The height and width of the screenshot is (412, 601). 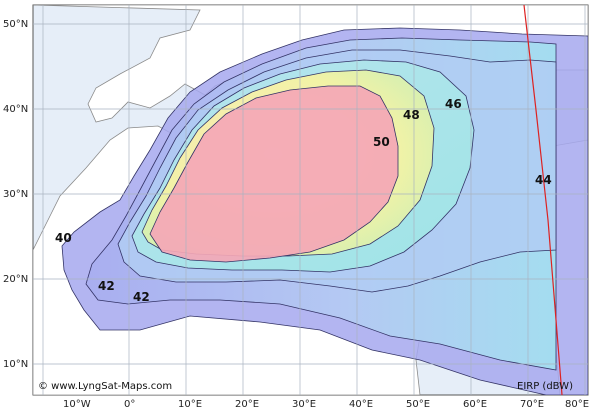 What do you see at coordinates (475, 404) in the screenshot?
I see `lon-label-60e: 60°E` at bounding box center [475, 404].